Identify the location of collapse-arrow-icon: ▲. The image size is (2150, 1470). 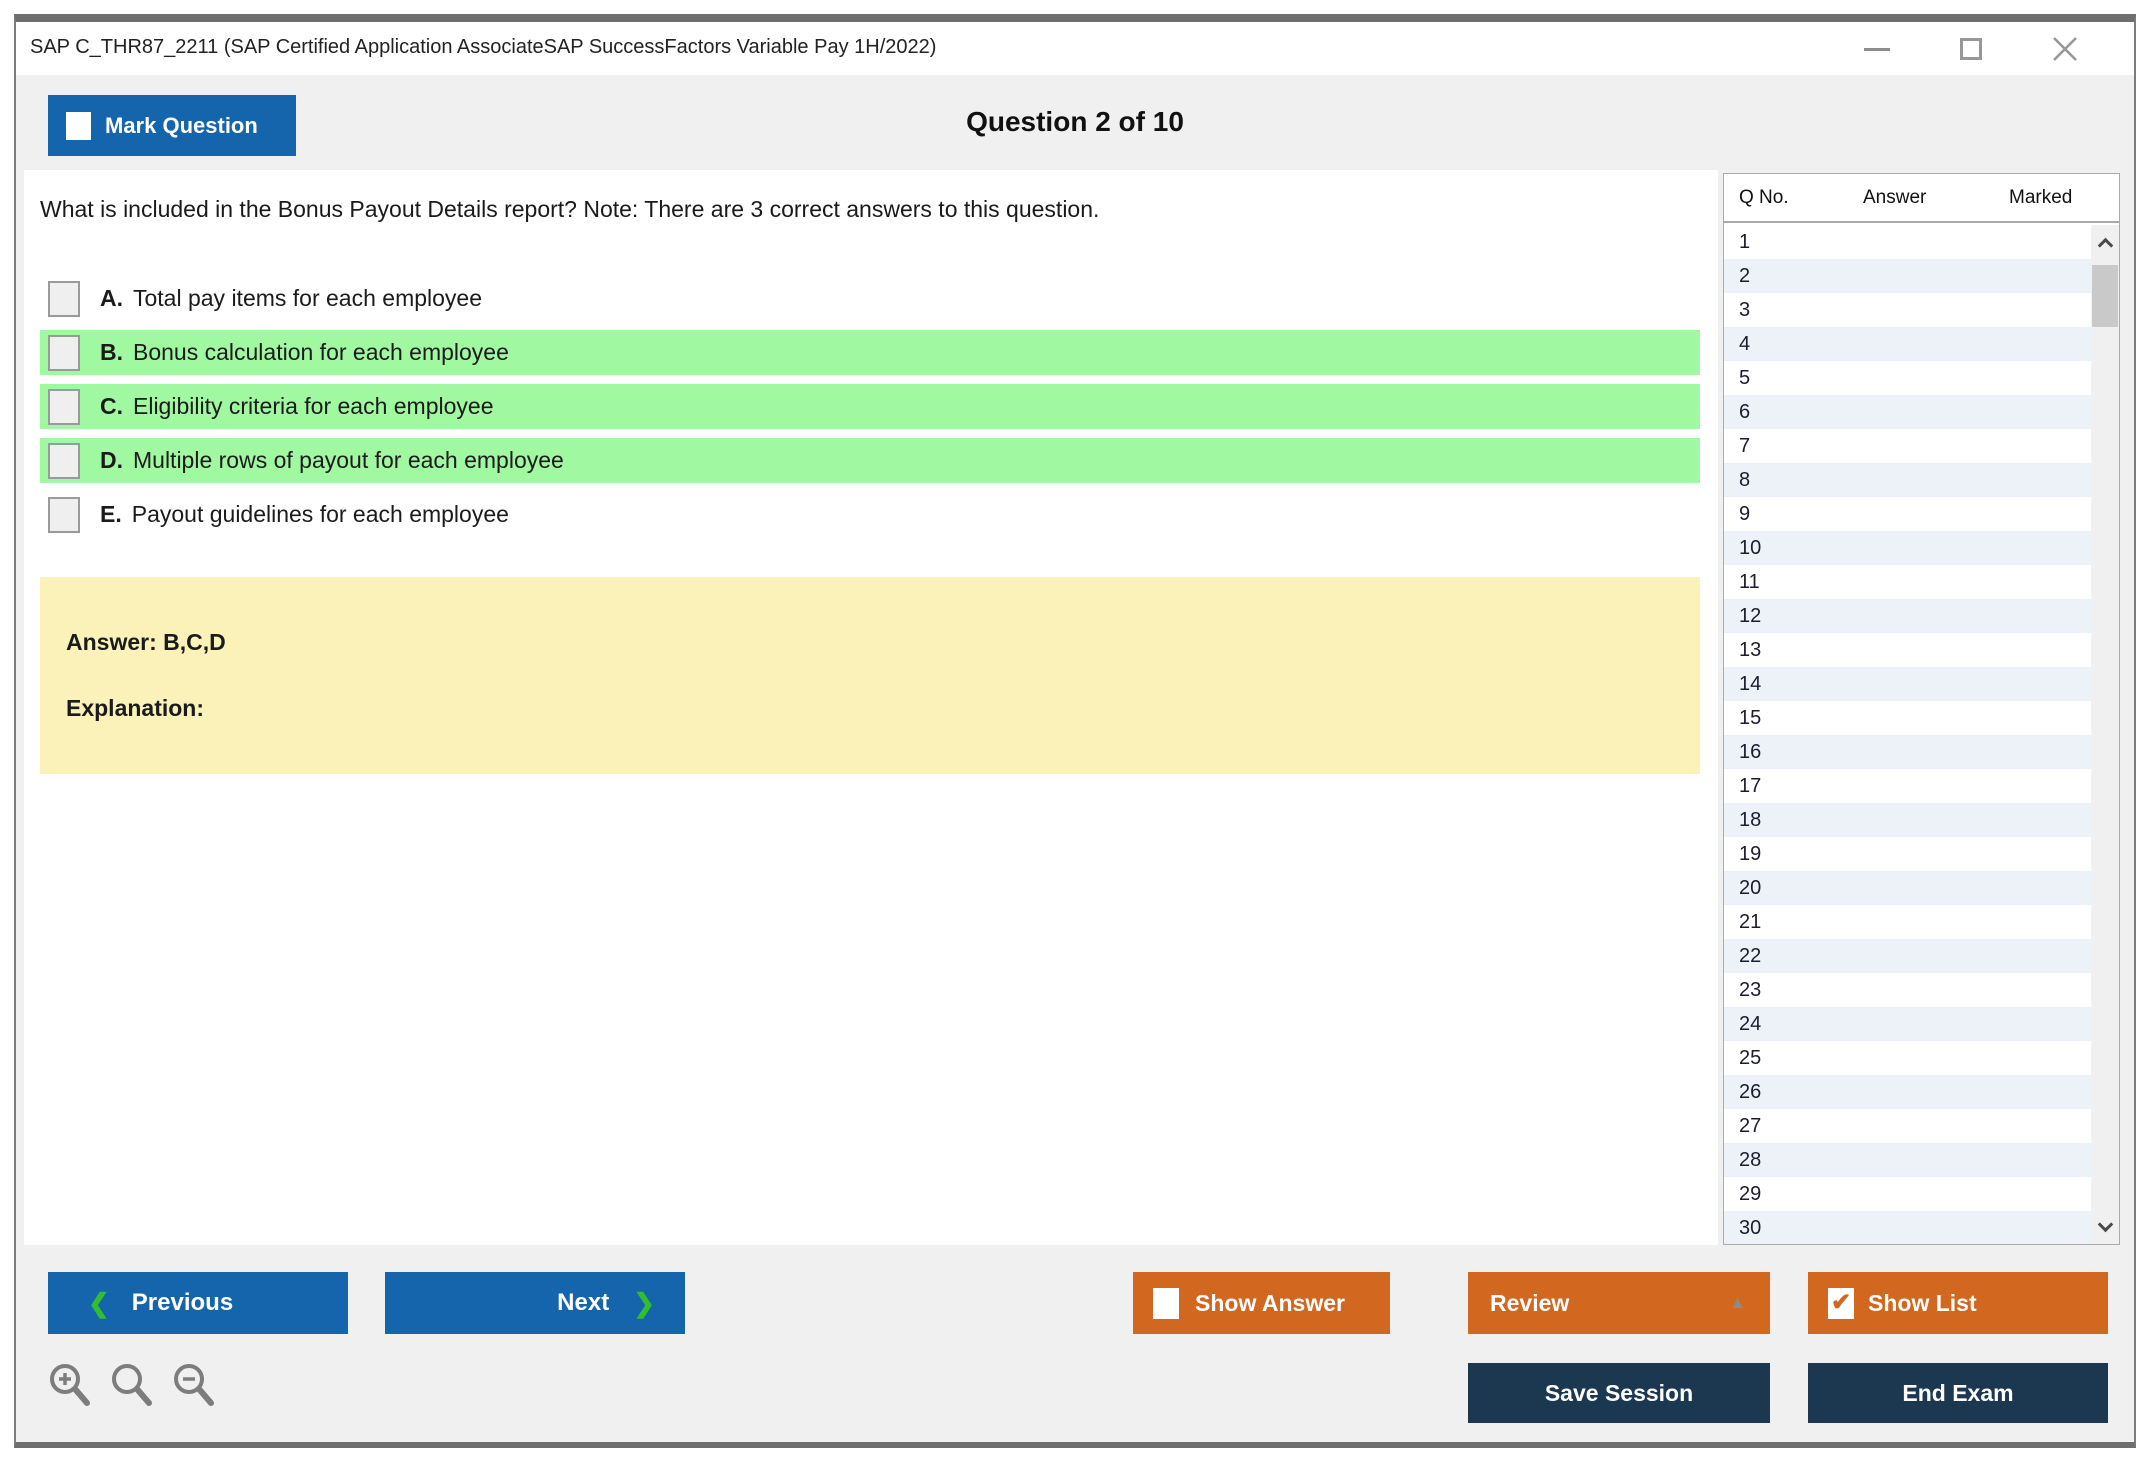
(1737, 1302).